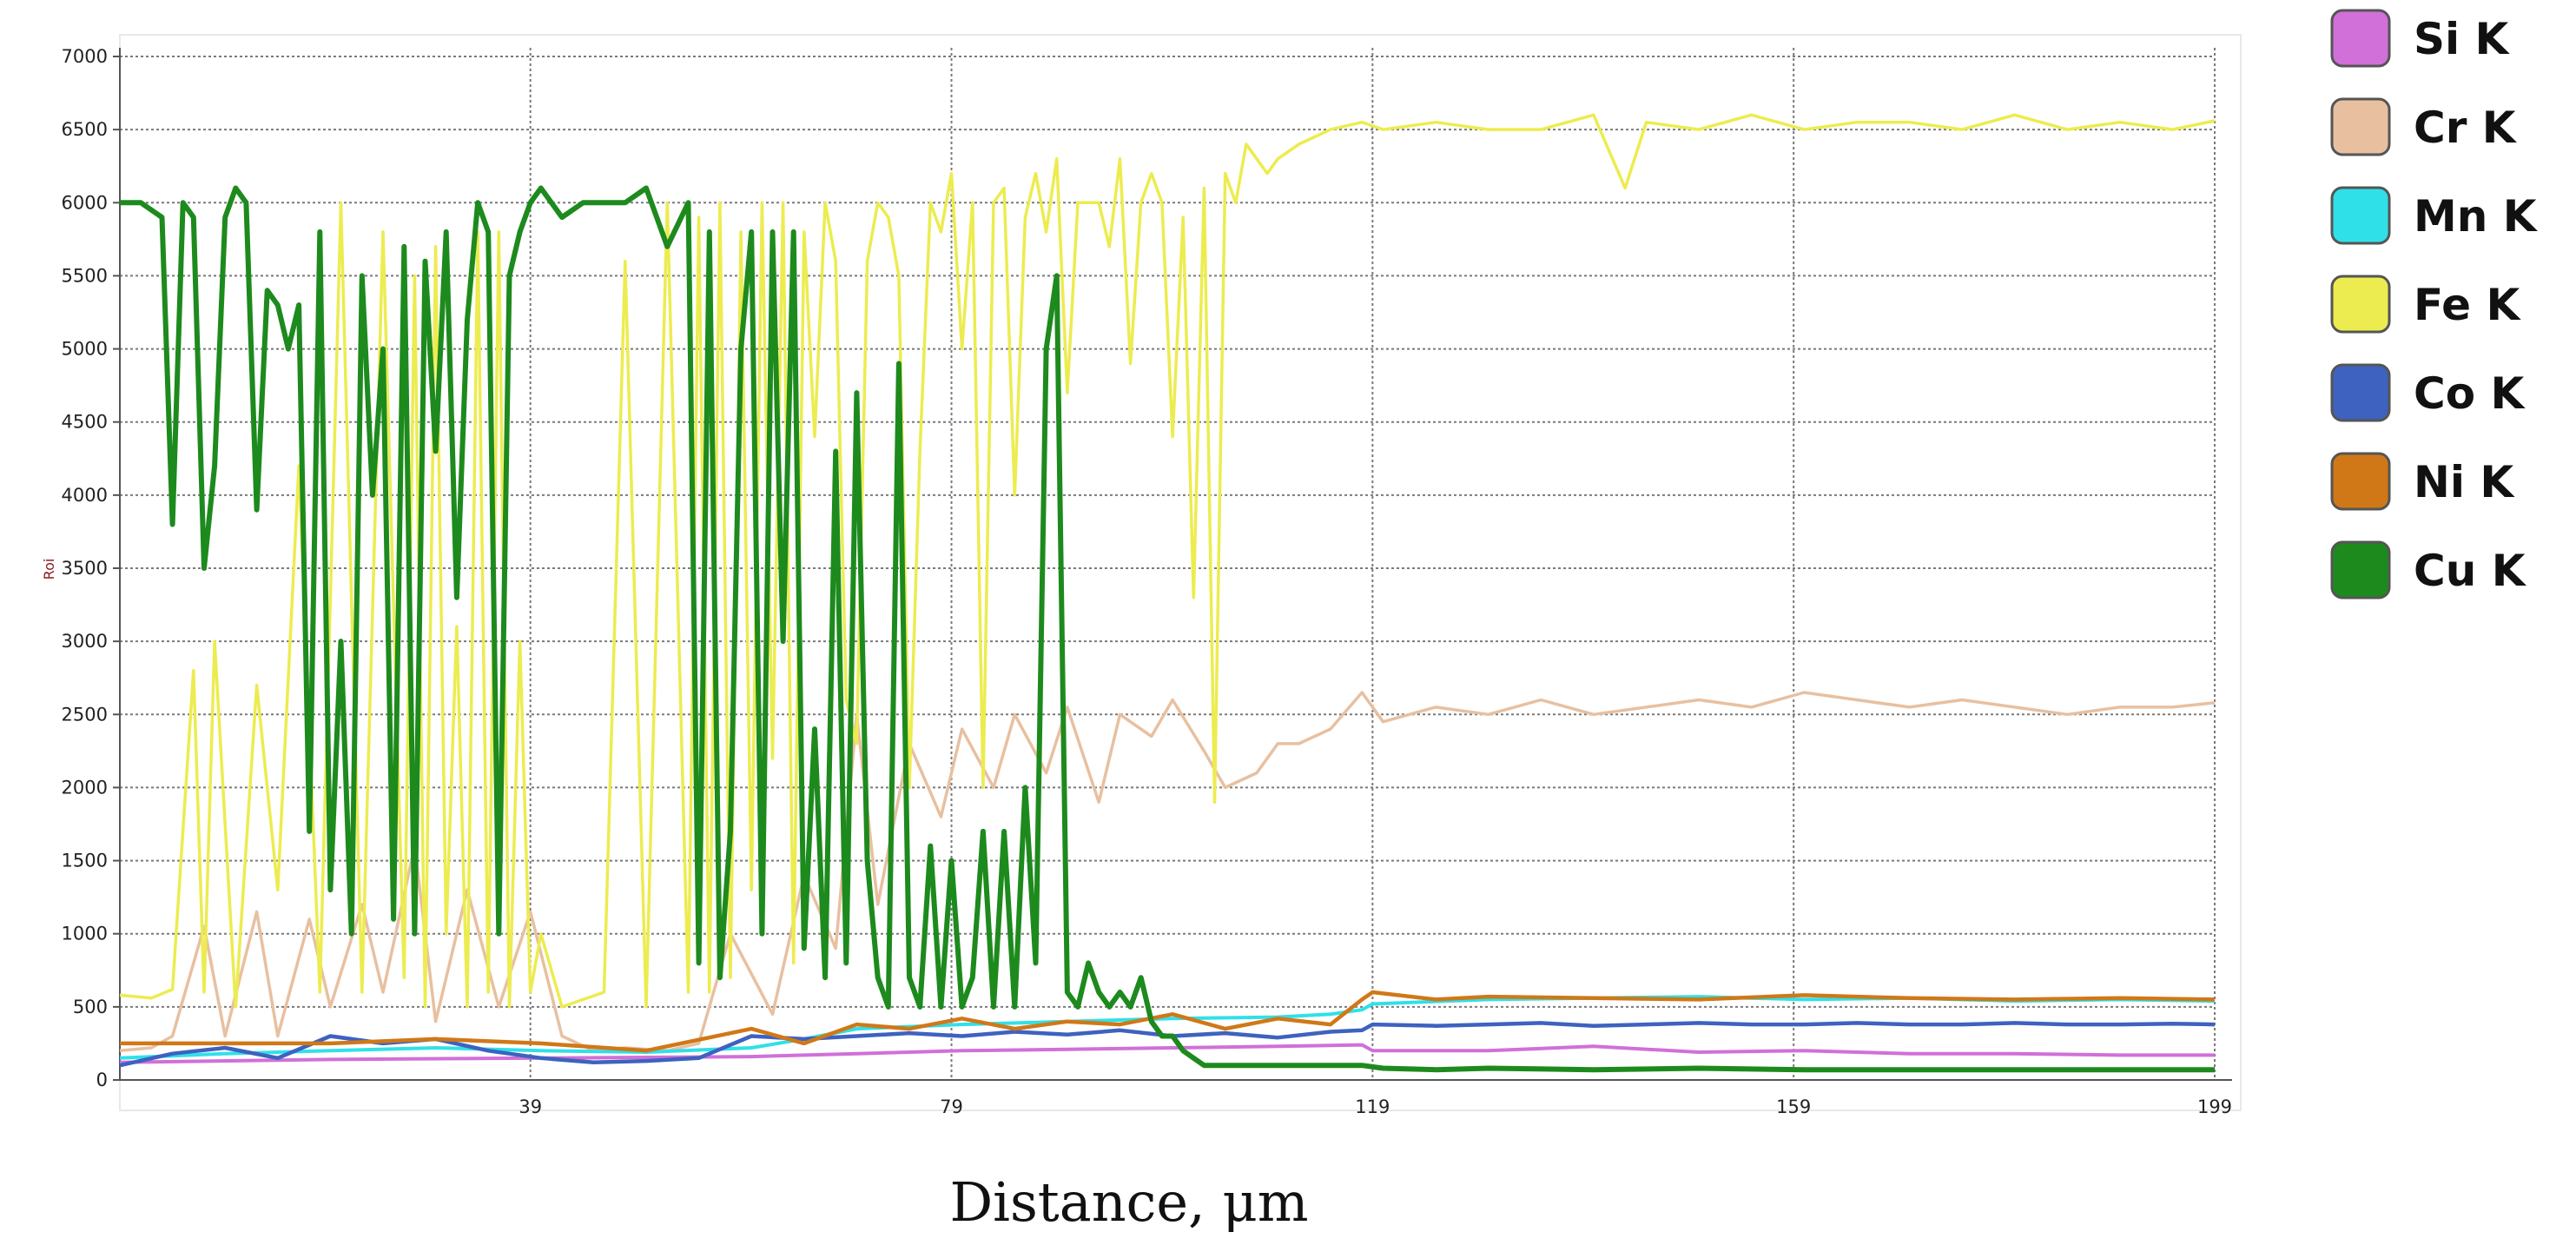  Describe the element at coordinates (49, 569) in the screenshot. I see `y-axis-title: Roi` at that location.